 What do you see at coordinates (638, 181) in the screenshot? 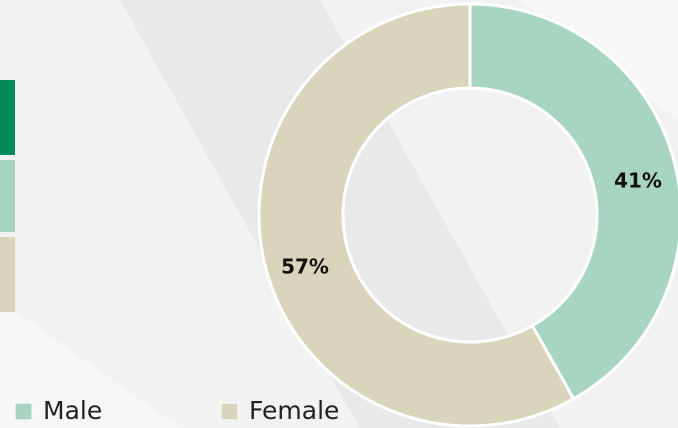
I see `value-label: 41%` at bounding box center [638, 181].